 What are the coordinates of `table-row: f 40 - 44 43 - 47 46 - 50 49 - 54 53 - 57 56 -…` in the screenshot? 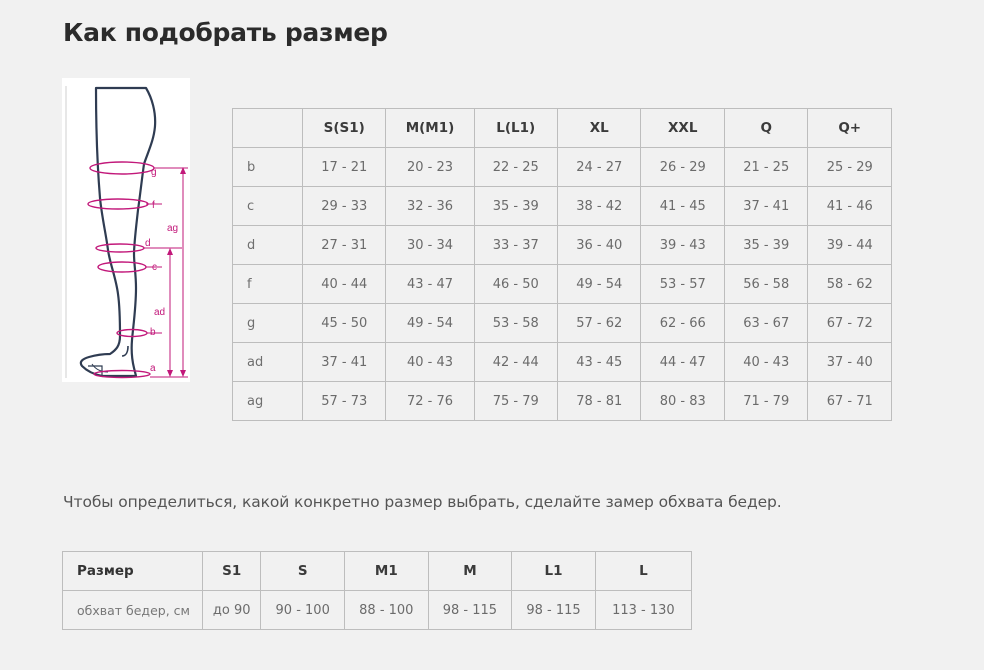 It's located at (562, 284).